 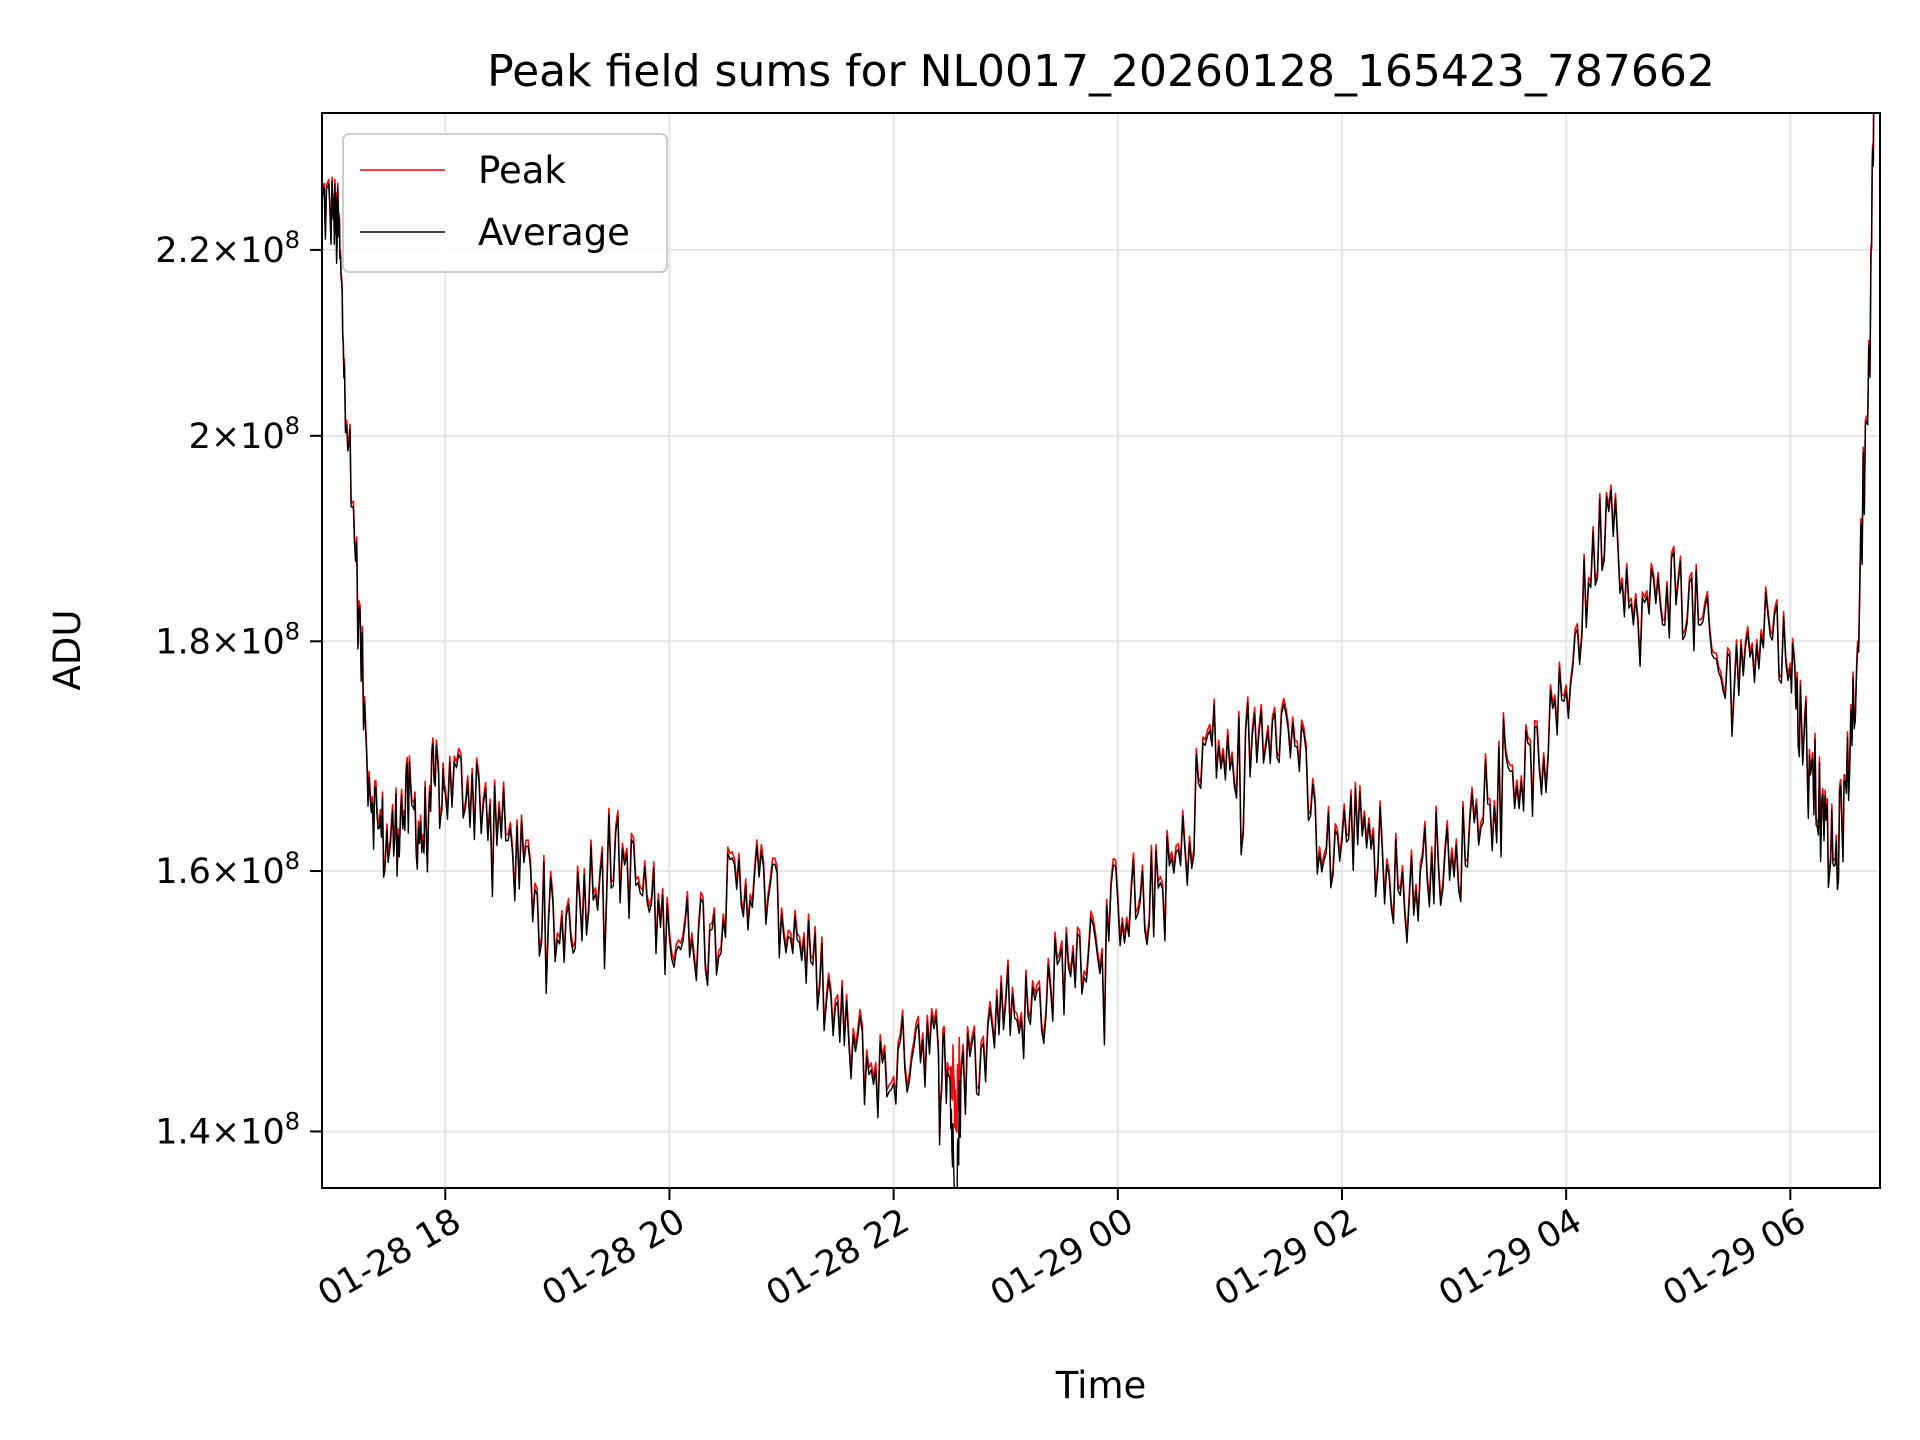 What do you see at coordinates (554, 232) in the screenshot?
I see `legend-label-average: Average` at bounding box center [554, 232].